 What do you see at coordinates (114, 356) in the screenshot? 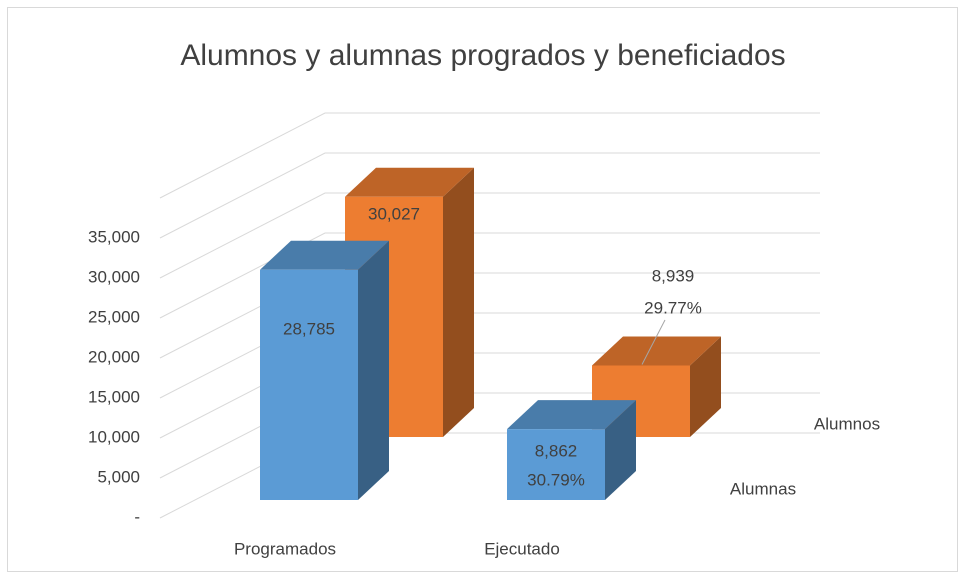
I see `y-tick-label: 20,000` at bounding box center [114, 356].